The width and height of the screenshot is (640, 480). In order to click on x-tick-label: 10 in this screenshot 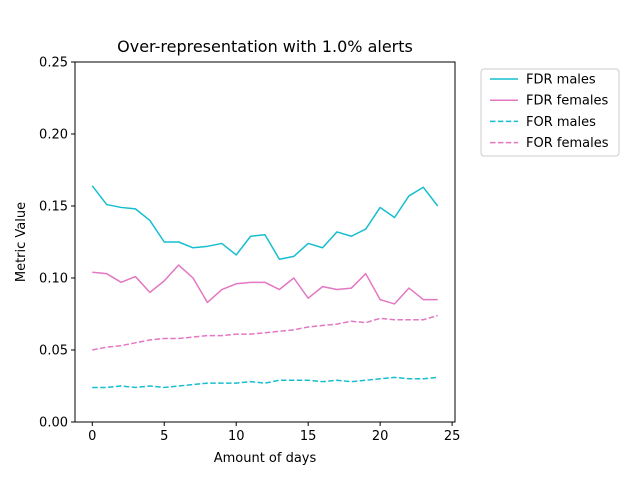, I will do `click(236, 436)`.